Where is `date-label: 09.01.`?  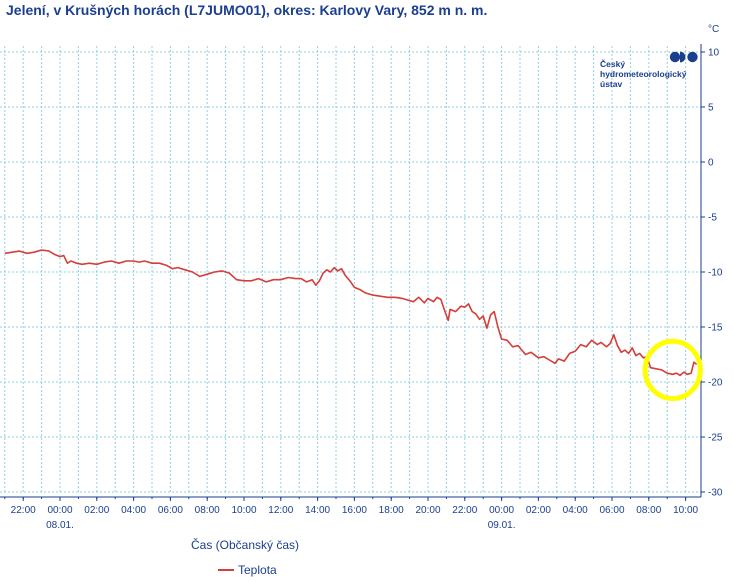 date-label: 09.01. is located at coordinates (502, 525).